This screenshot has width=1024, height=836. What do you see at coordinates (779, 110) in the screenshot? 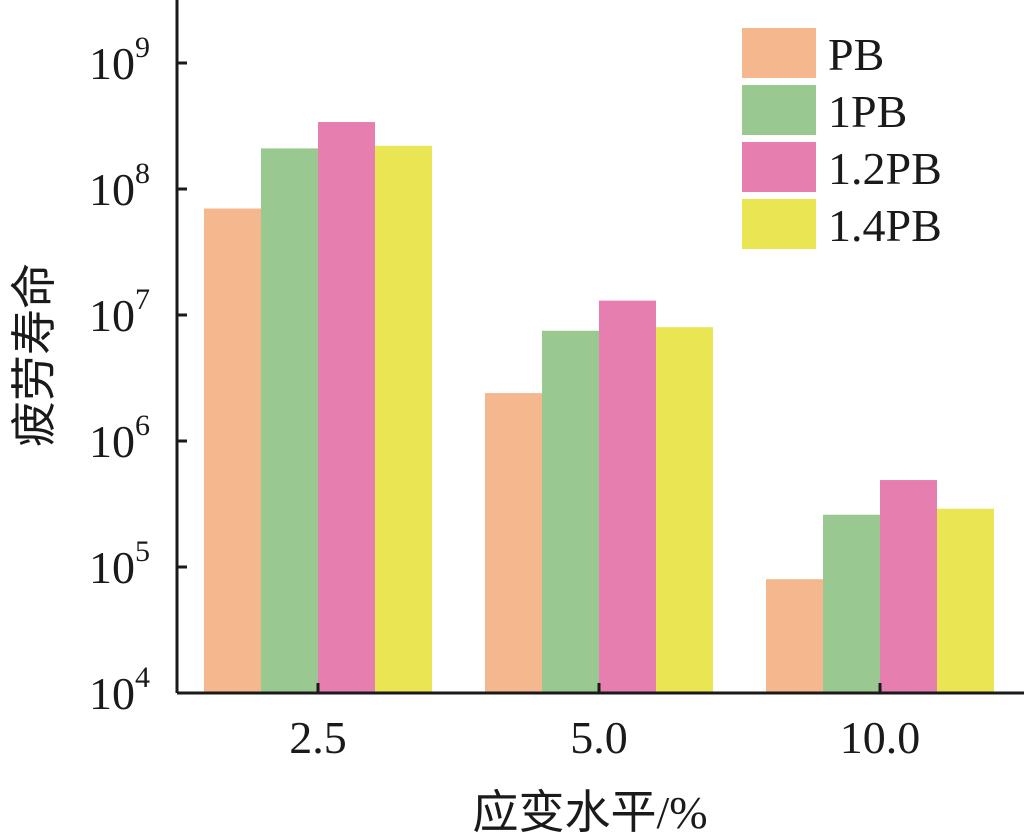
I see `legend-swatch-1PB` at bounding box center [779, 110].